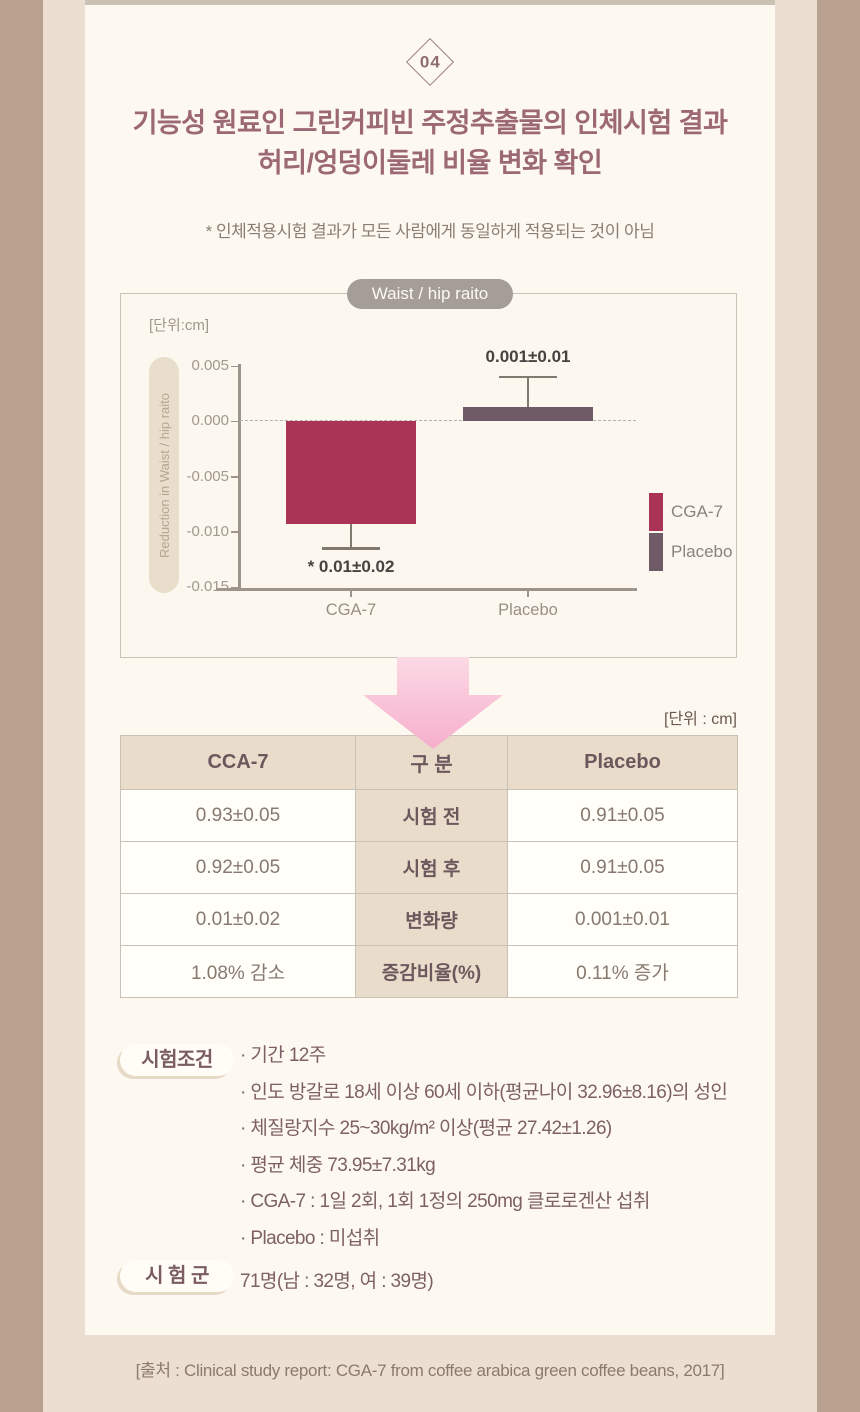 The height and width of the screenshot is (1412, 860). What do you see at coordinates (238, 919) in the screenshot?
I see `value-cell: 0.01±0.02` at bounding box center [238, 919].